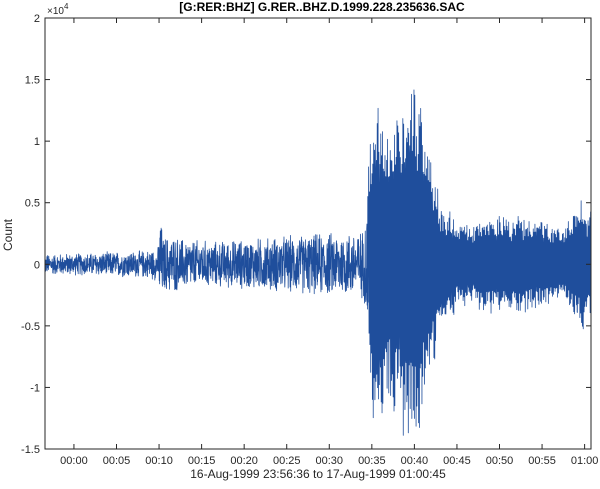 This screenshot has height=489, width=600. I want to click on y-tick-label: 1.5, so click(32, 81).